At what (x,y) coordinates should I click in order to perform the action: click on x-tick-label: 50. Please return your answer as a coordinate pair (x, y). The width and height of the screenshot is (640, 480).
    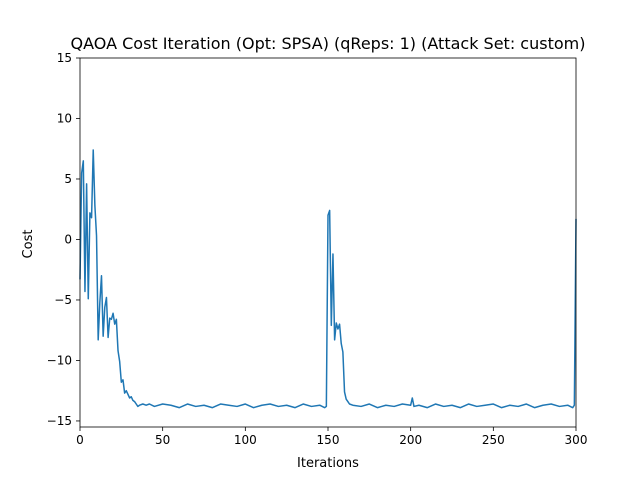
    Looking at the image, I should click on (162, 440).